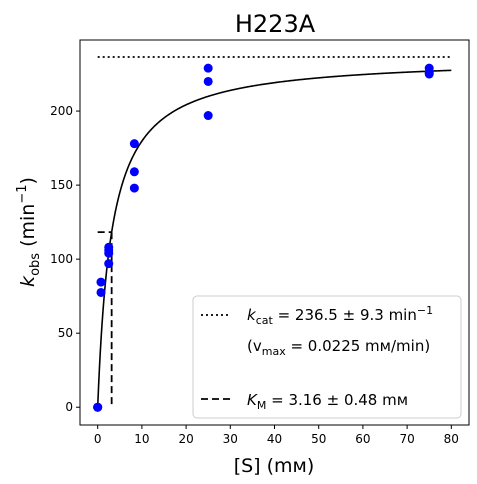 The image size is (477, 484). Describe the element at coordinates (262, 405) in the screenshot. I see `legend-km-subscript: M` at that location.